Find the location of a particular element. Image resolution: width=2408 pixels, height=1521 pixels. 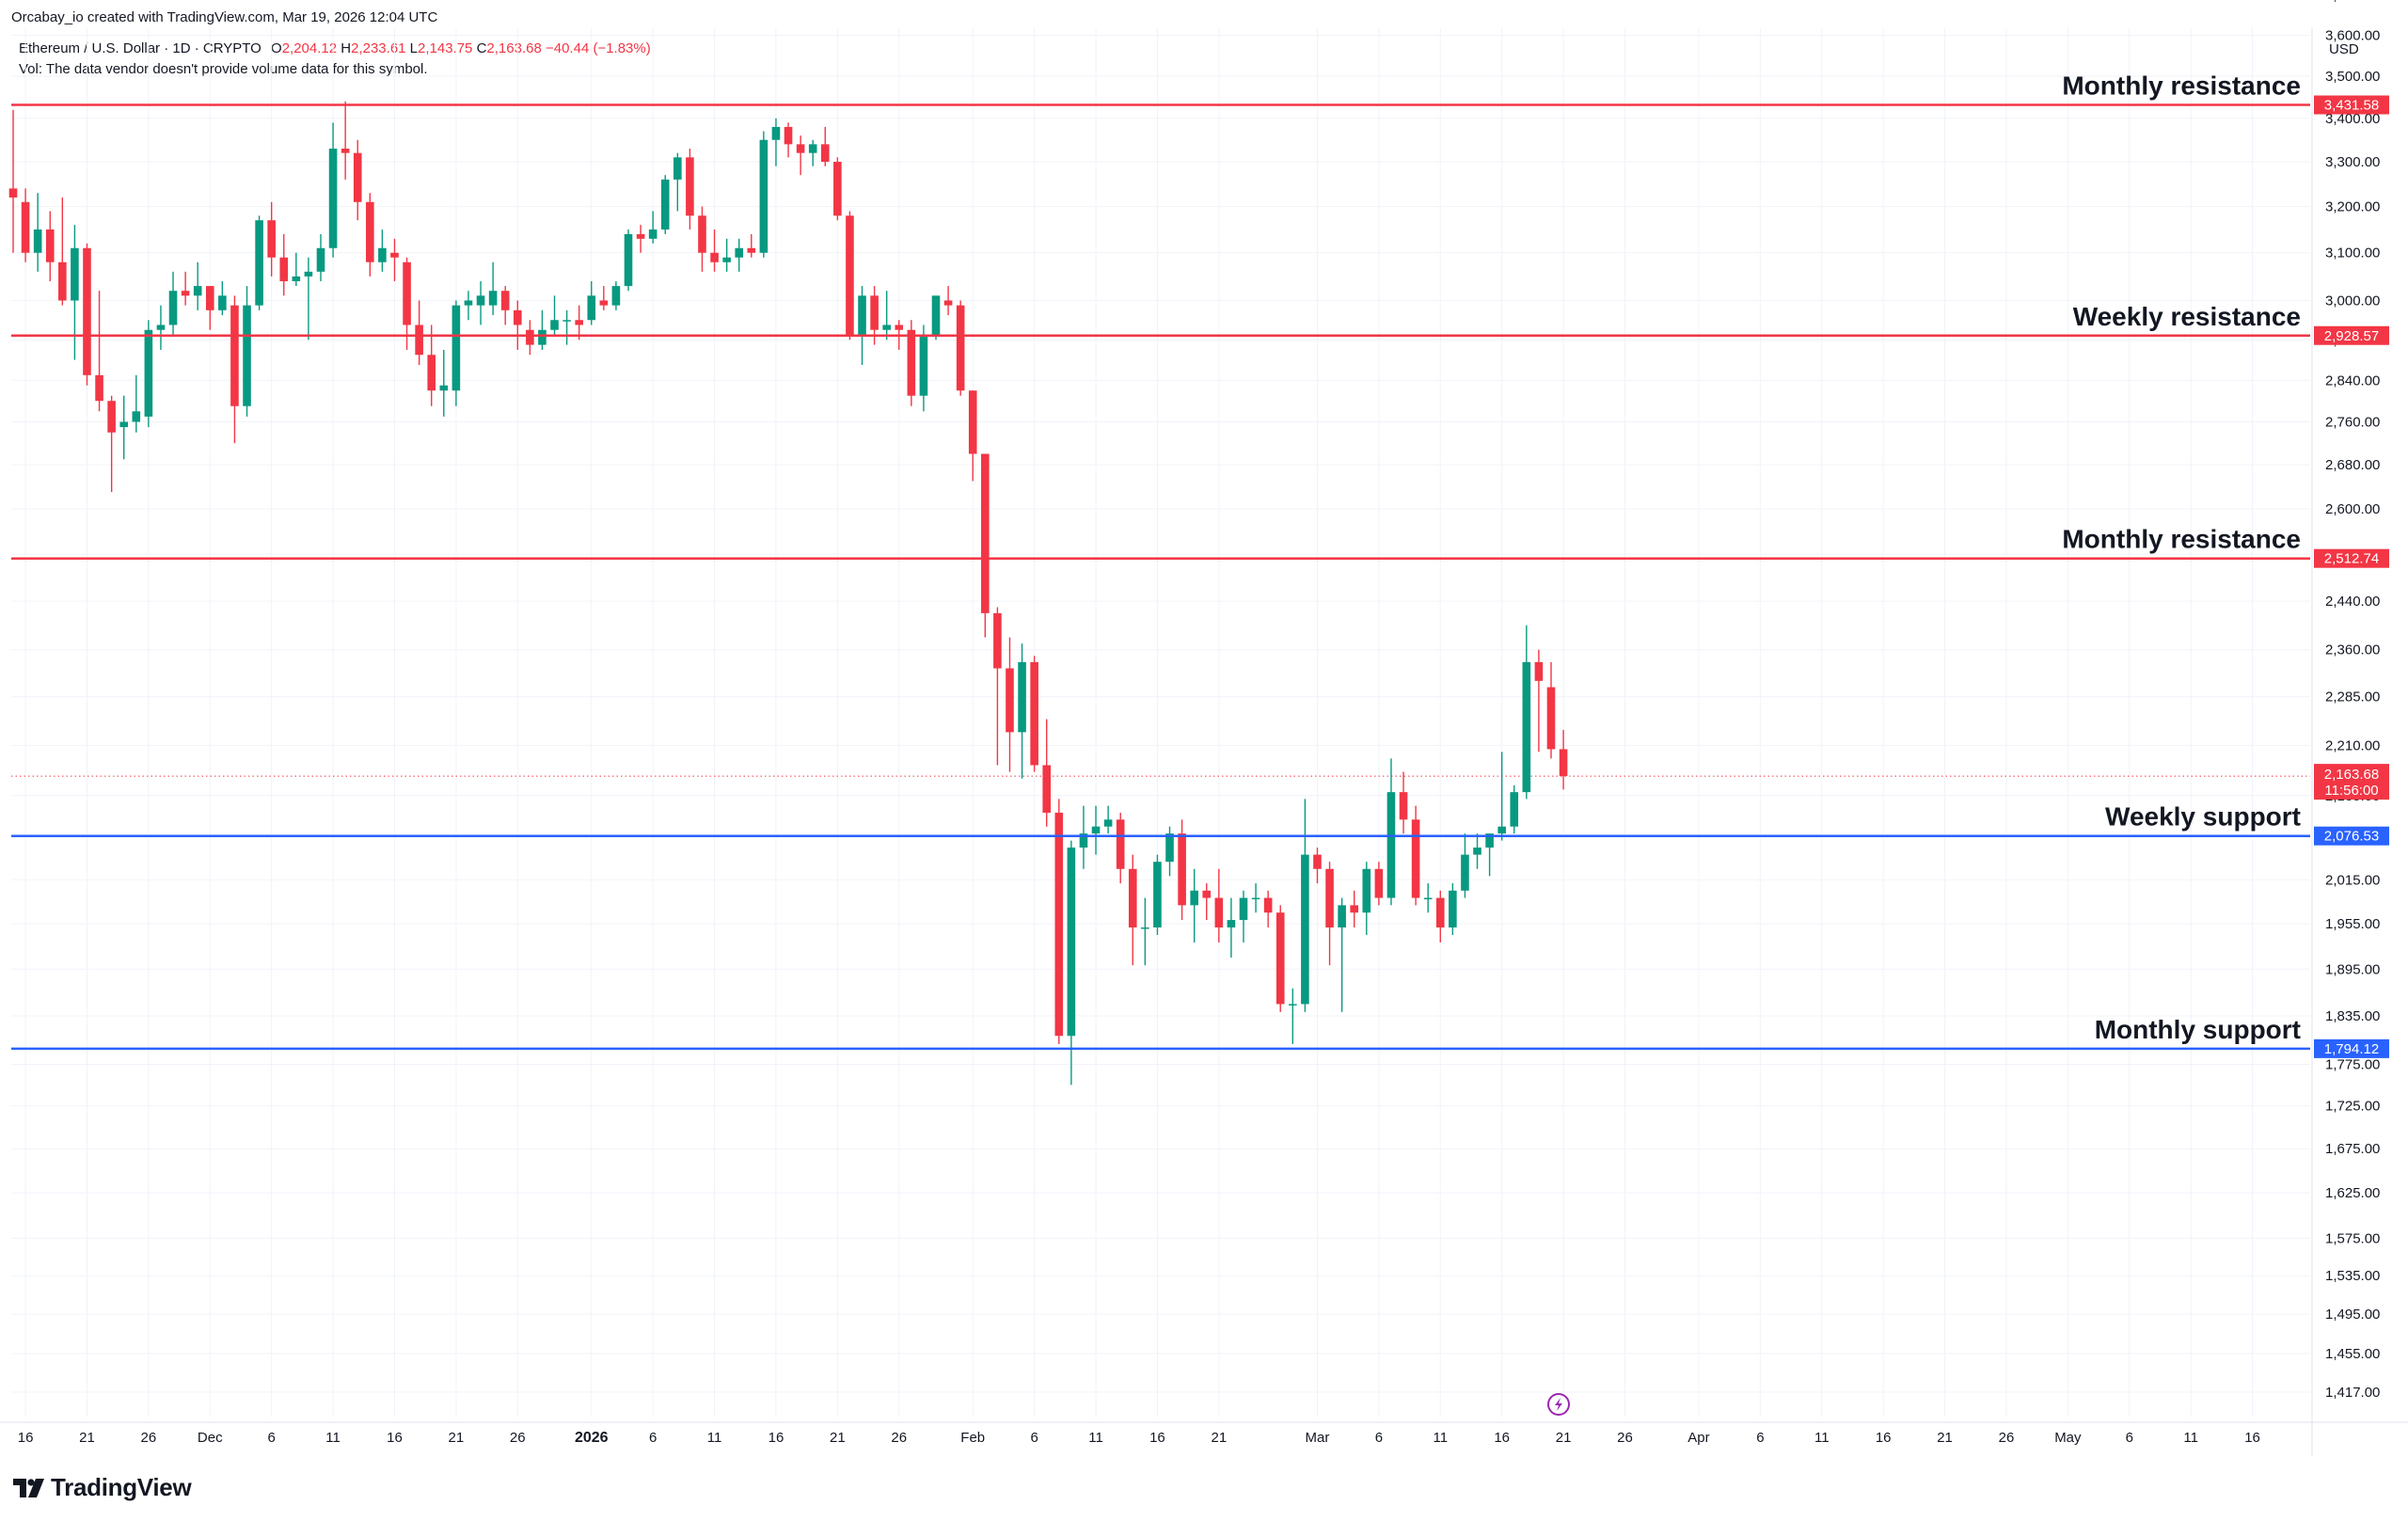

ohlc-high-label: H is located at coordinates (347, 48).